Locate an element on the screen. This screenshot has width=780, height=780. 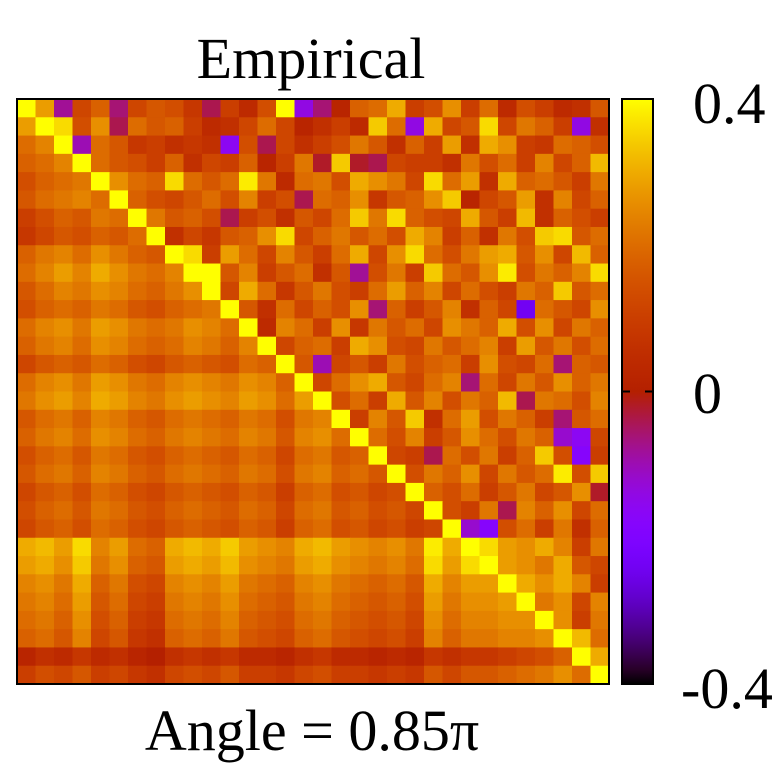
heatmap-cell-r6-c27 is located at coordinates (526, 218).